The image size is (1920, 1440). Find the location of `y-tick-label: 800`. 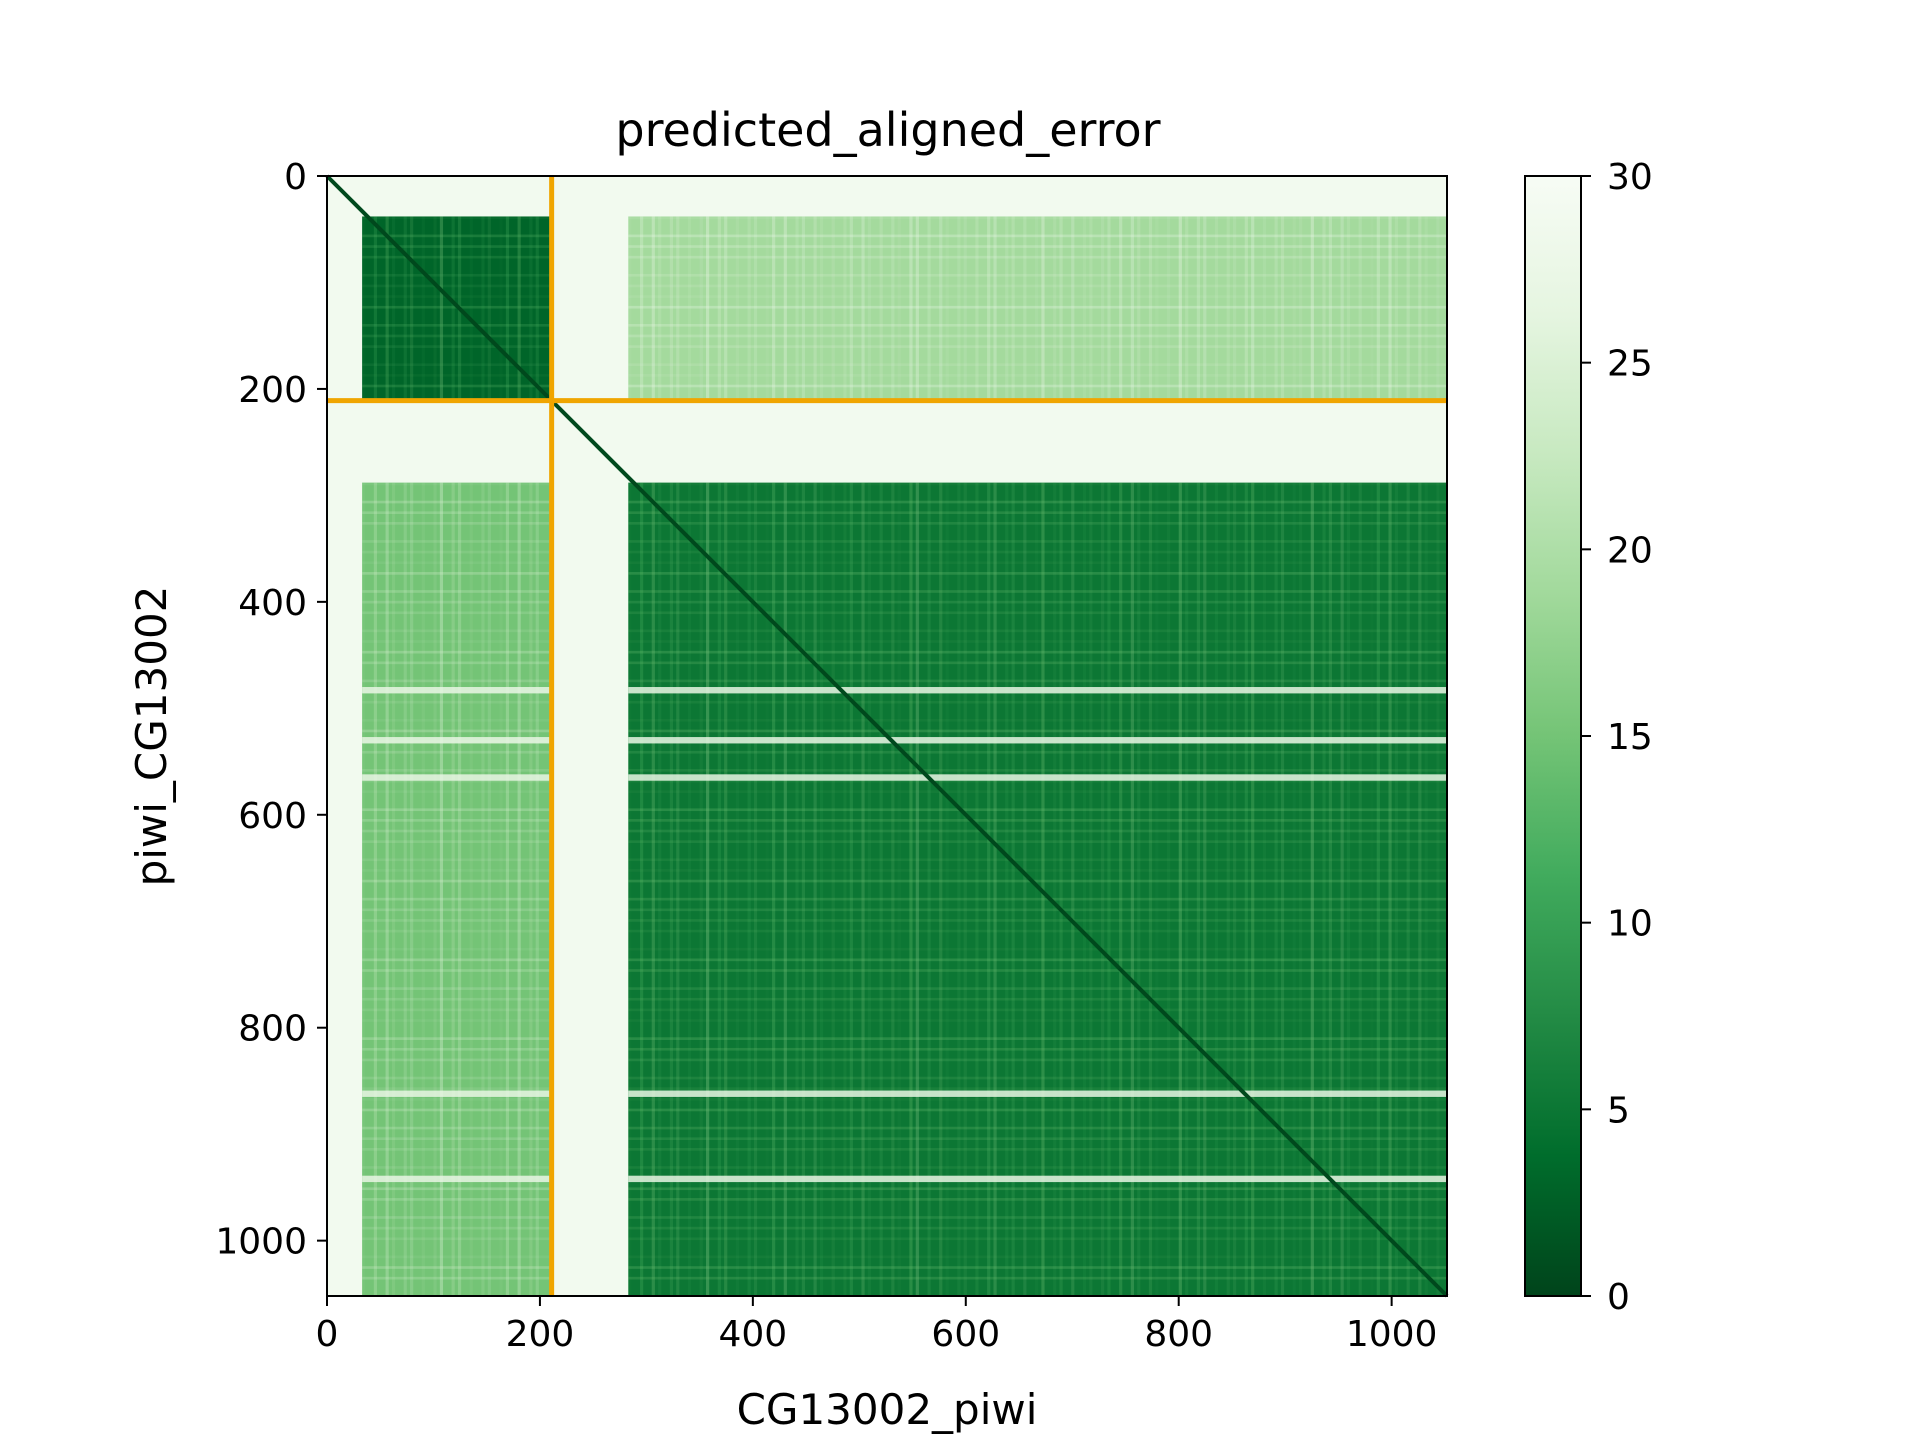

y-tick-label: 800 is located at coordinates (272, 1029).